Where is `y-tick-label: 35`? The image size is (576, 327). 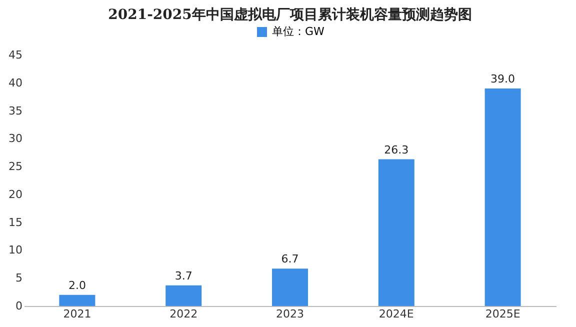 y-tick-label: 35 is located at coordinates (15, 111).